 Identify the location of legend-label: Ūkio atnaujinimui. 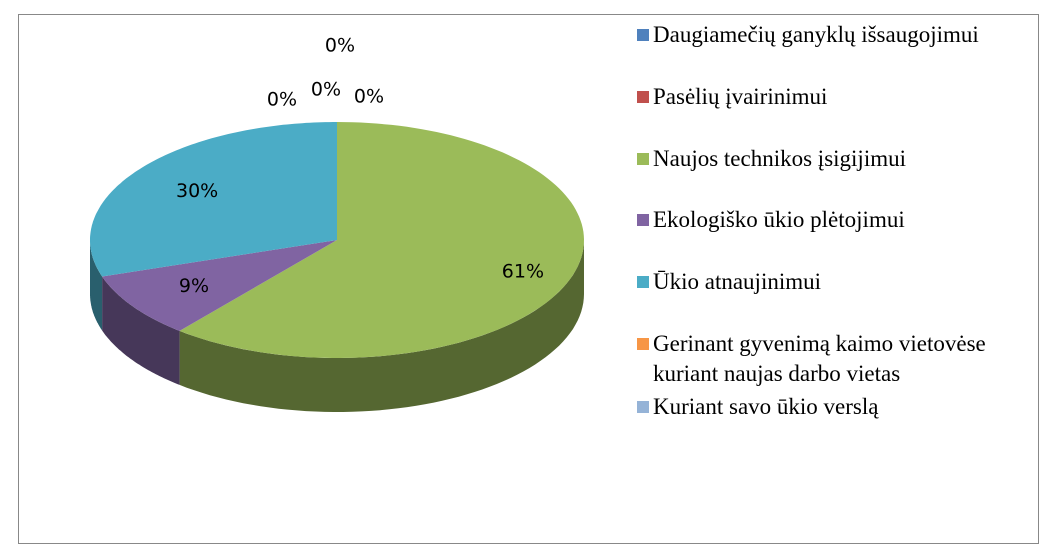
(737, 281).